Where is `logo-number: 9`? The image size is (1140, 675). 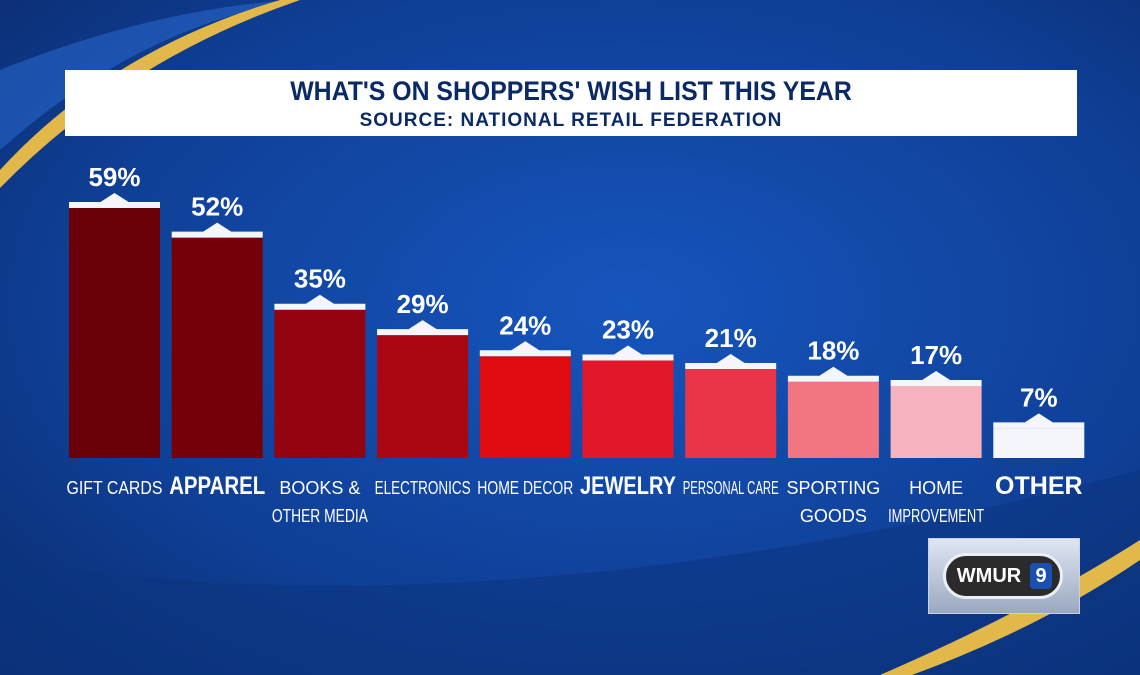
logo-number: 9 is located at coordinates (1041, 576).